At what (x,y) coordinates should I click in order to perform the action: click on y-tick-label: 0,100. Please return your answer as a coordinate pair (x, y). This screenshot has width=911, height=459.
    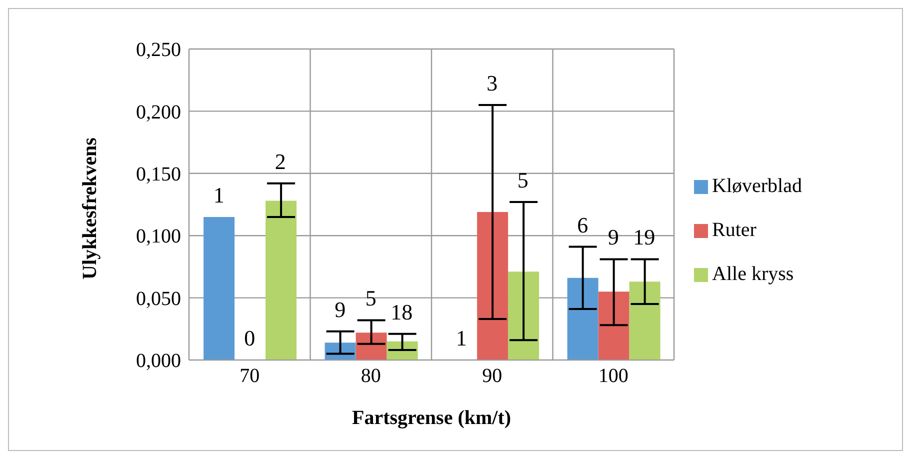
    Looking at the image, I should click on (158, 237).